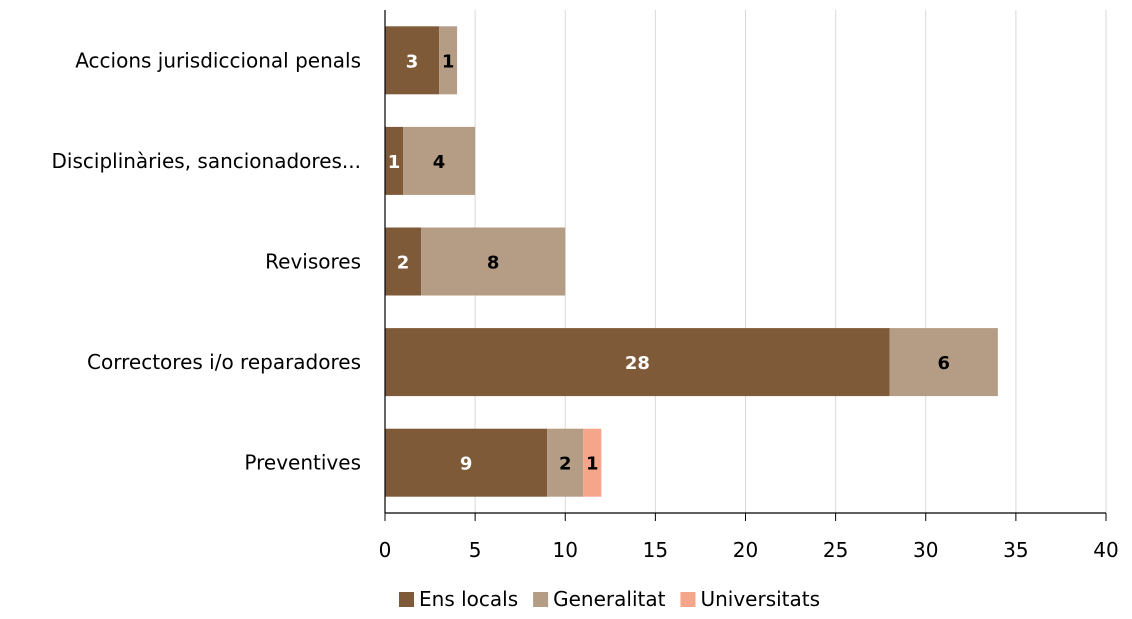 The width and height of the screenshot is (1132, 619). Describe the element at coordinates (760, 599) in the screenshot. I see `legend-label: Universitats` at that location.